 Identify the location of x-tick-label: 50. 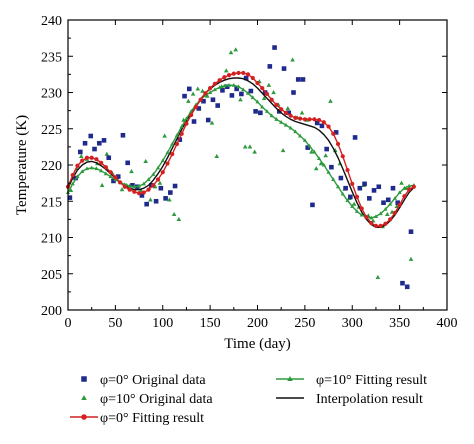
(115, 323).